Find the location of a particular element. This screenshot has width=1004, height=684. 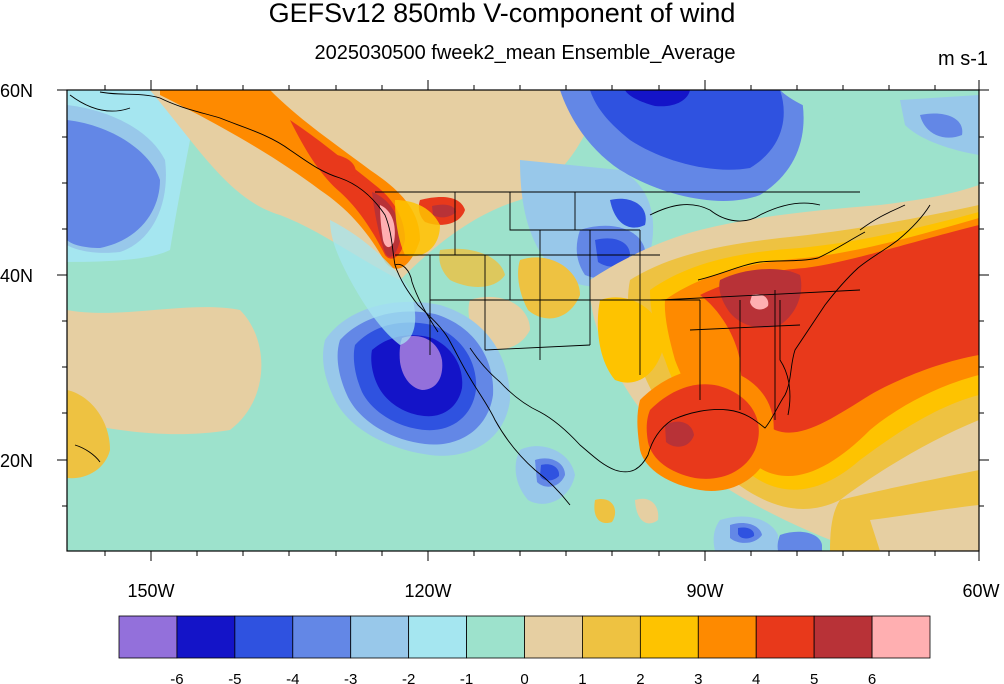

lat-label-60n: 60N is located at coordinates (16, 91).